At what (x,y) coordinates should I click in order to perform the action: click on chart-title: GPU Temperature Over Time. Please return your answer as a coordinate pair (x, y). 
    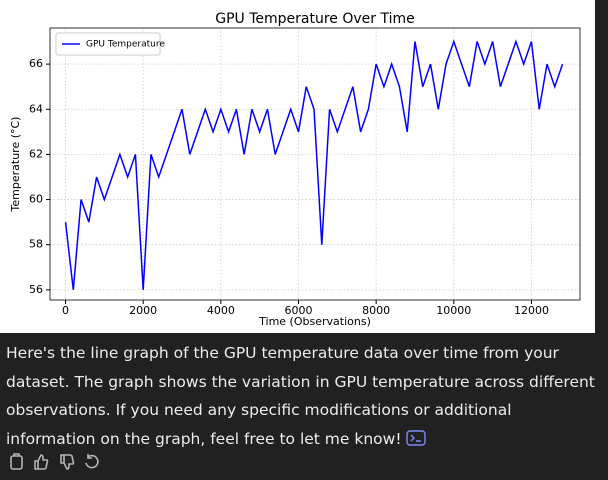
    Looking at the image, I should click on (315, 19).